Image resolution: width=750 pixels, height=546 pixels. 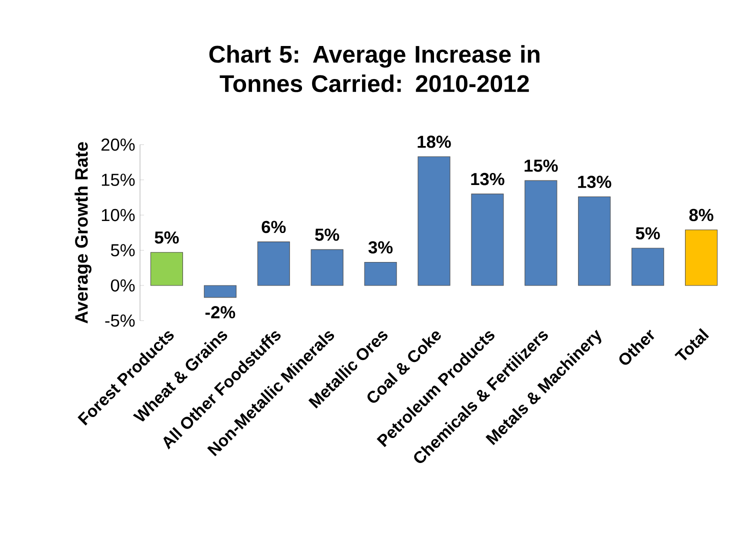 What do you see at coordinates (122, 250) in the screenshot?
I see `y-tick-label: 5%` at bounding box center [122, 250].